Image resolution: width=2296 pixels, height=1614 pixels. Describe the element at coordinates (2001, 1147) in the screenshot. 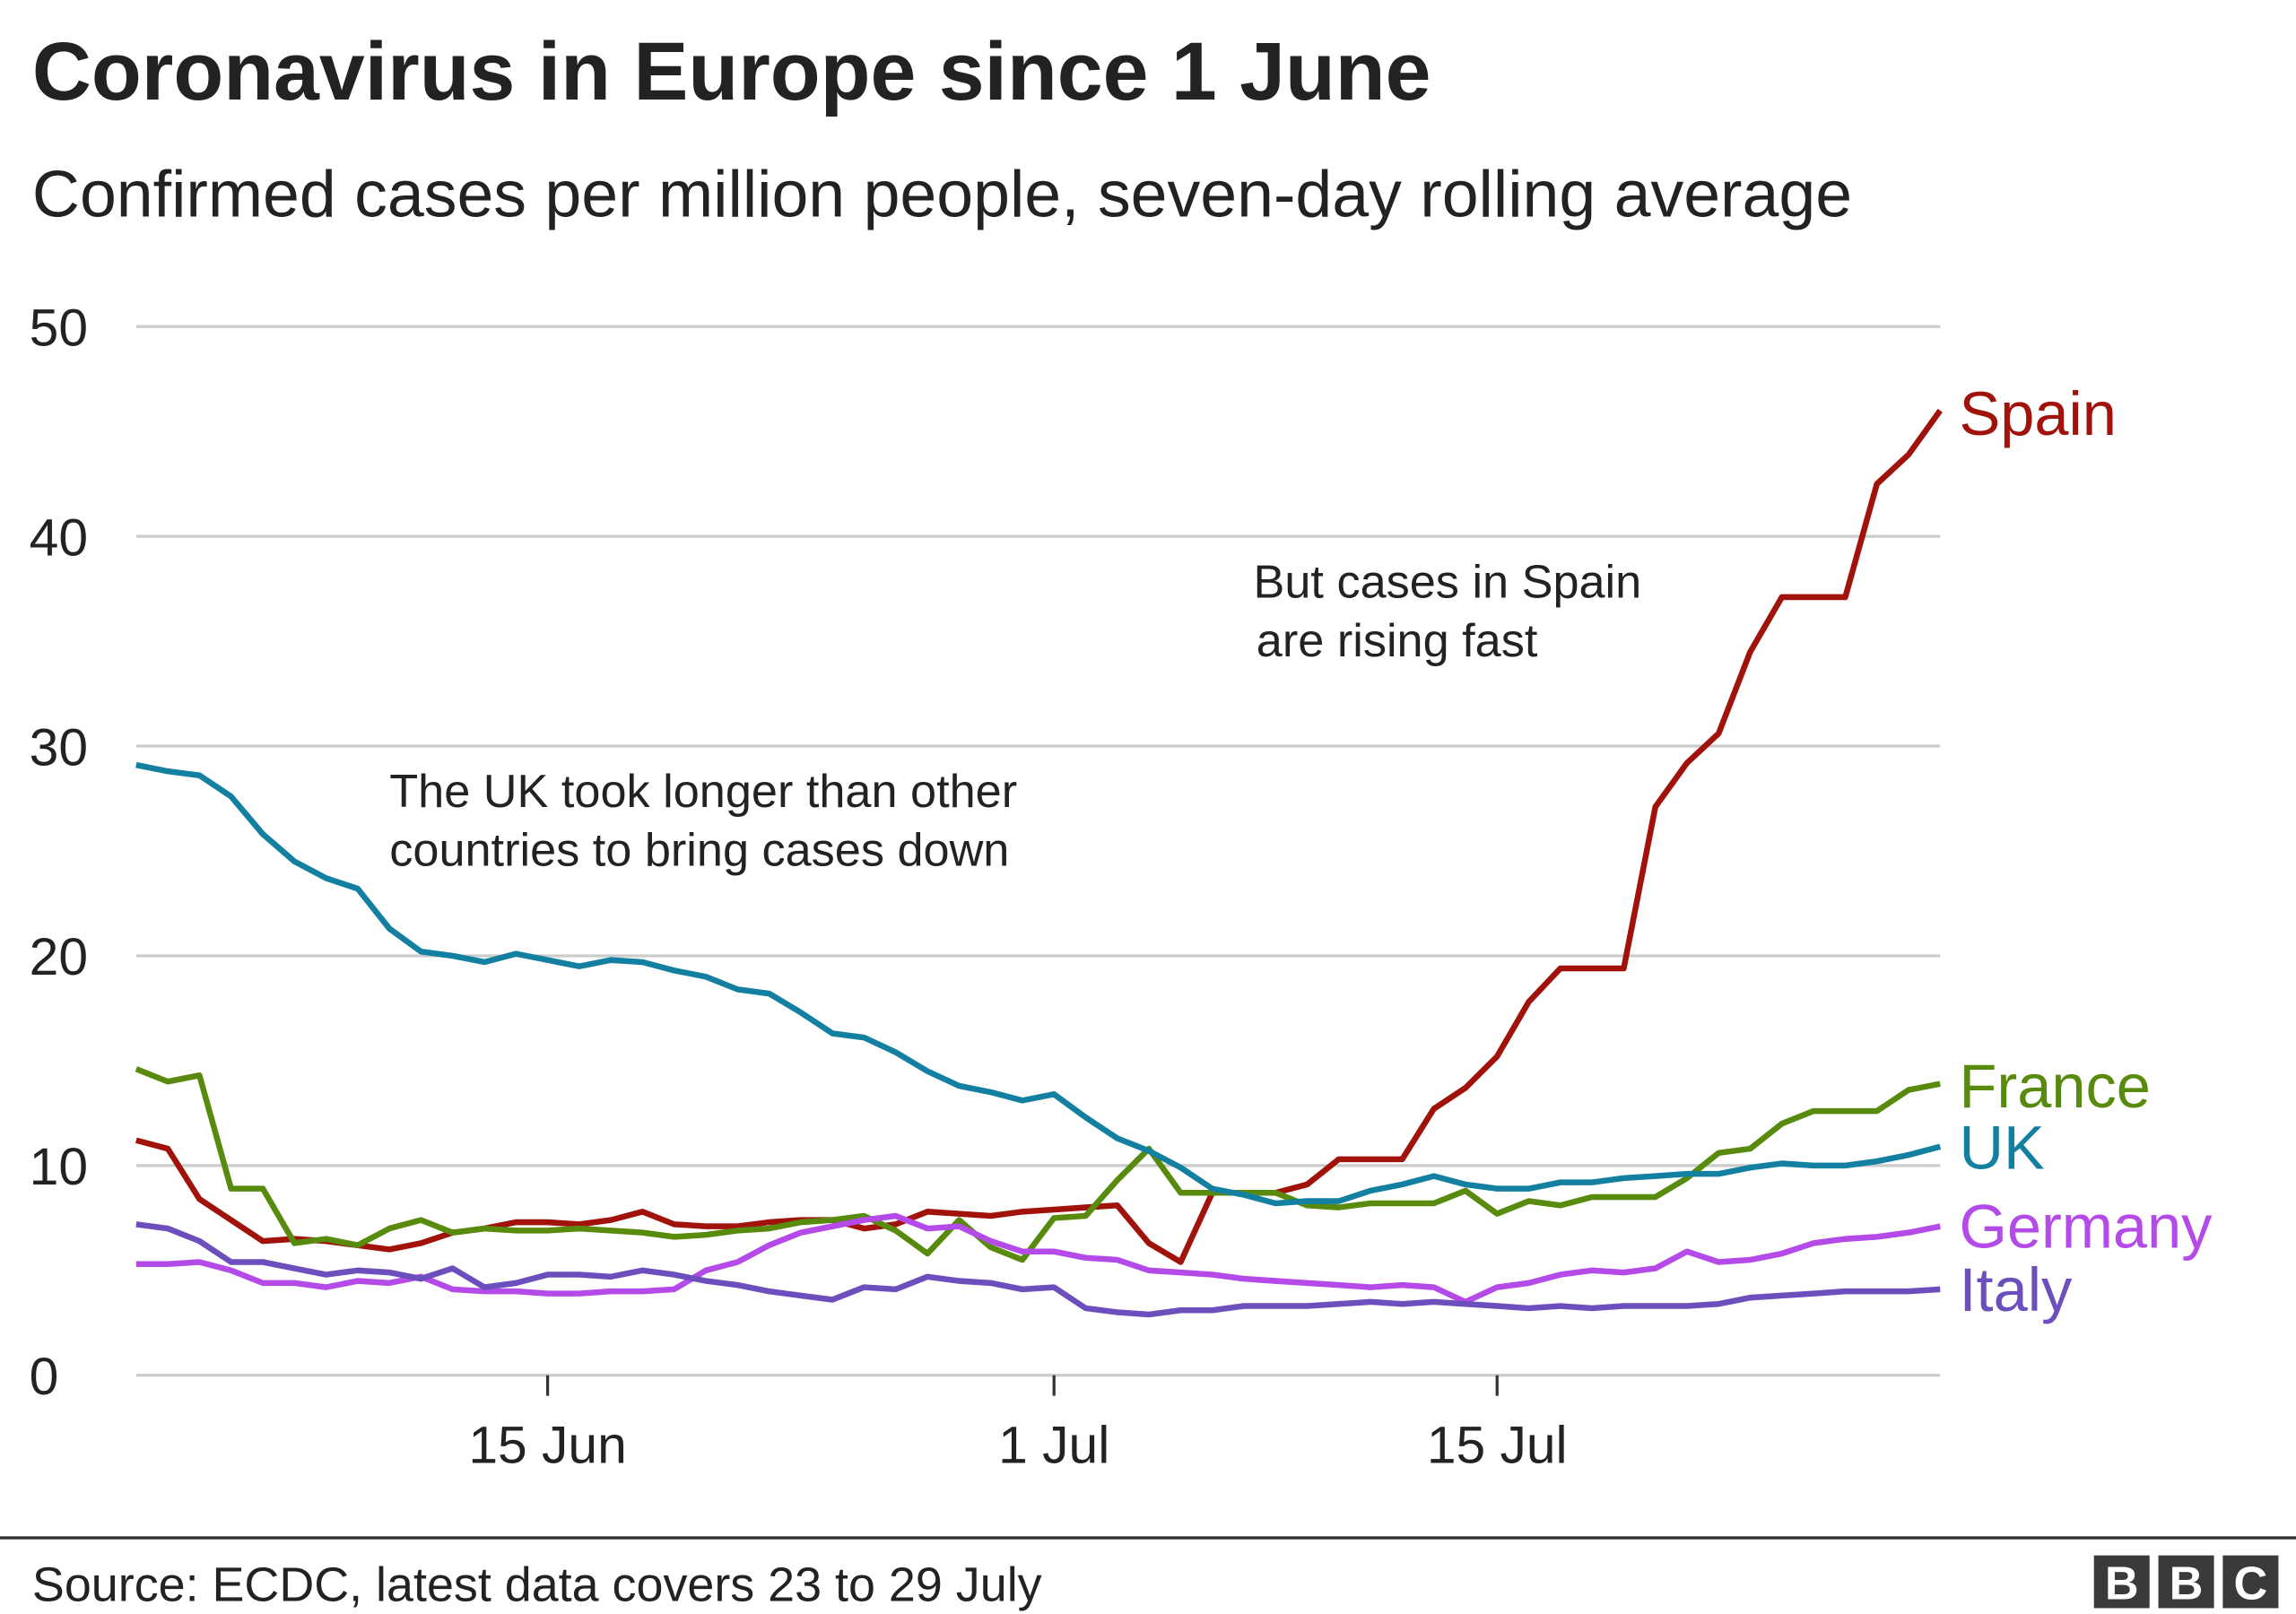

I see `legend-label: UK` at that location.